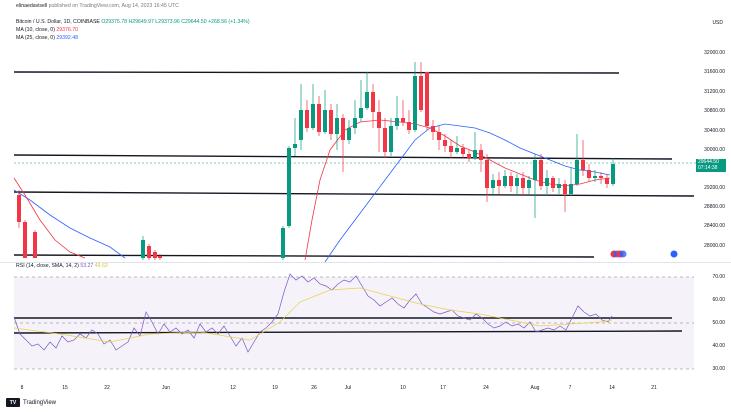  I want to click on time-axis-tick: 15, so click(65, 388).